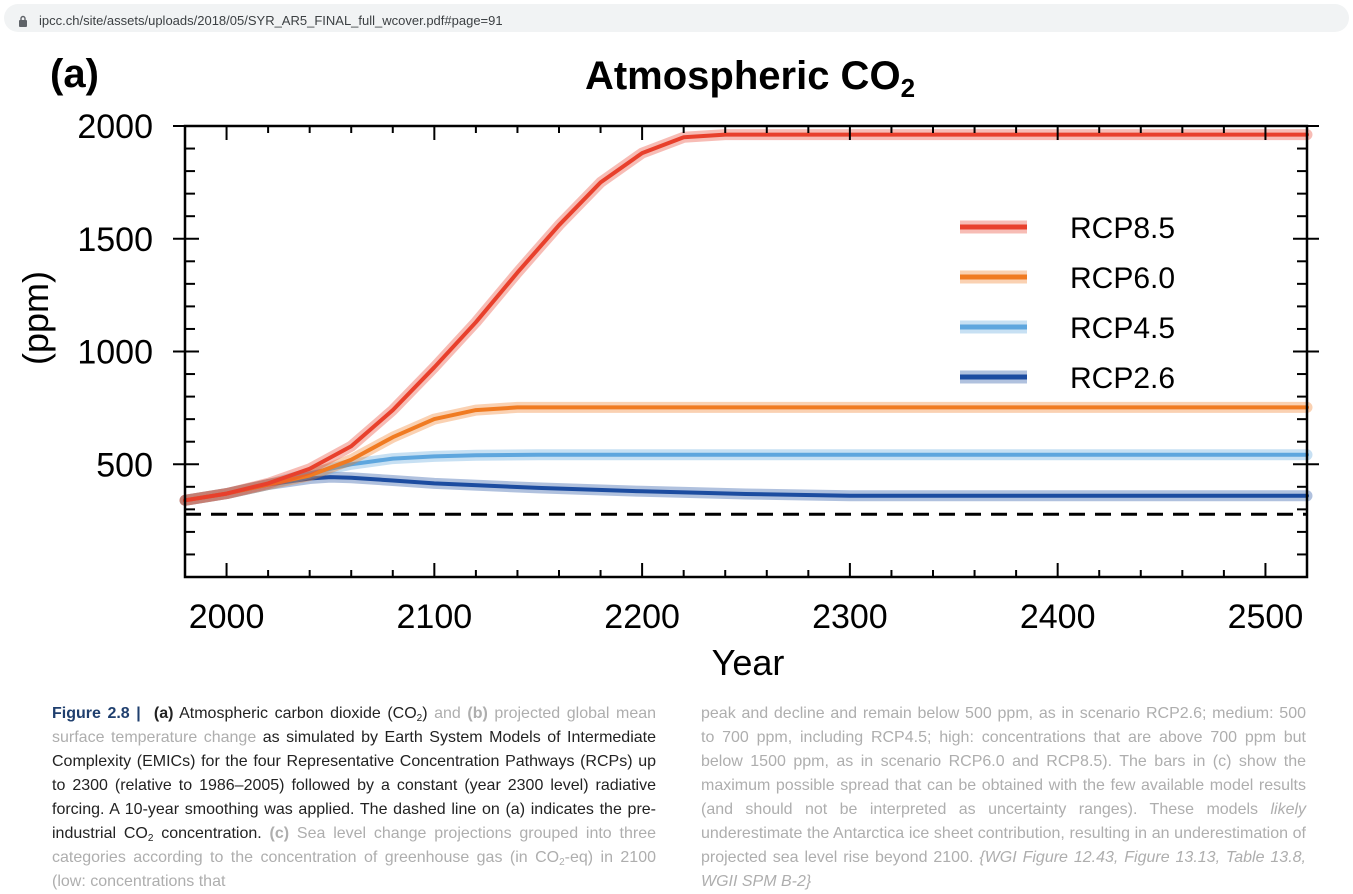 The width and height of the screenshot is (1353, 894). What do you see at coordinates (447, 713) in the screenshot?
I see `caption-text-faded: and` at bounding box center [447, 713].